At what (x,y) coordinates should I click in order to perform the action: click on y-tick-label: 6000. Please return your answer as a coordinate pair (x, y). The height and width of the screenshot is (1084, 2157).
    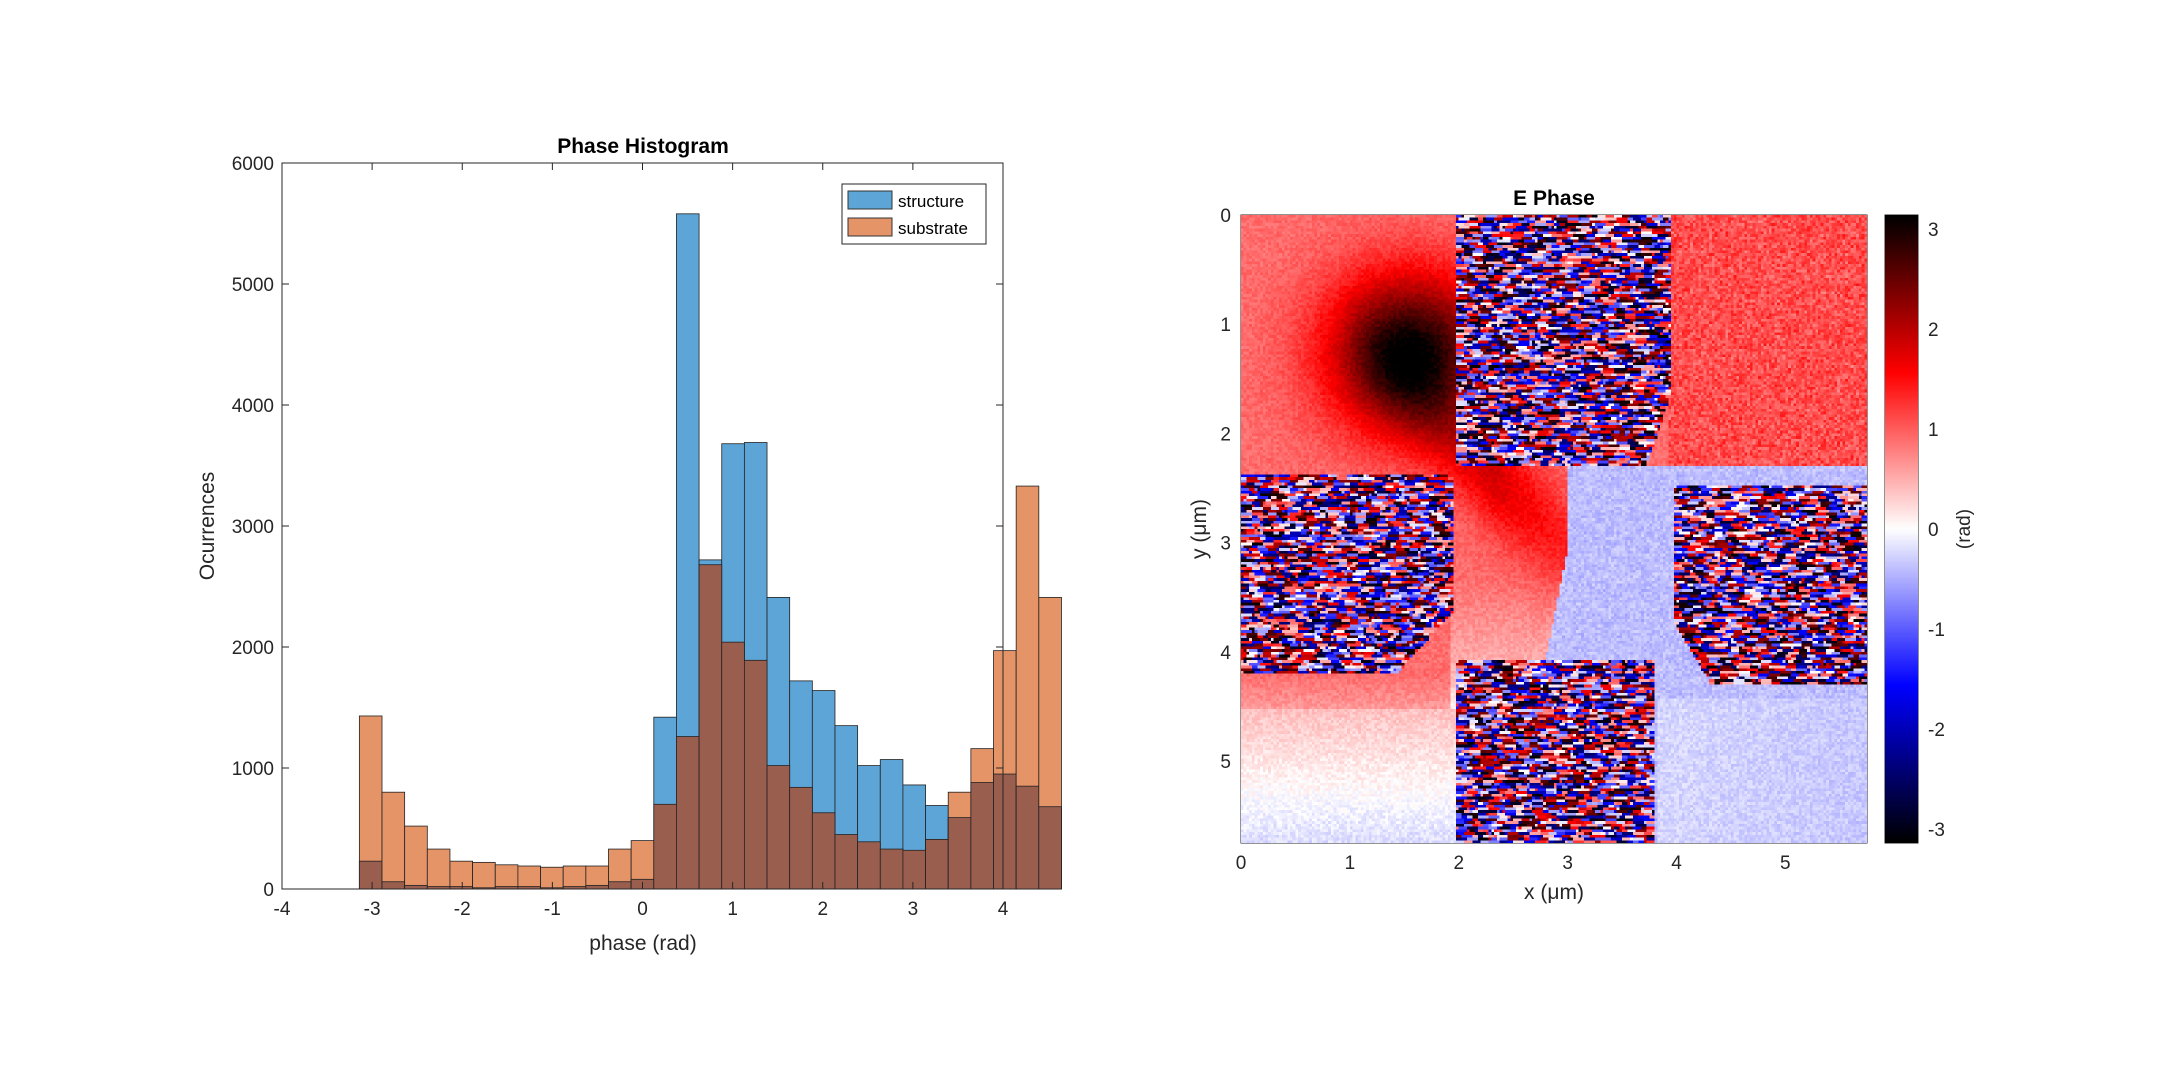
    Looking at the image, I should click on (253, 164).